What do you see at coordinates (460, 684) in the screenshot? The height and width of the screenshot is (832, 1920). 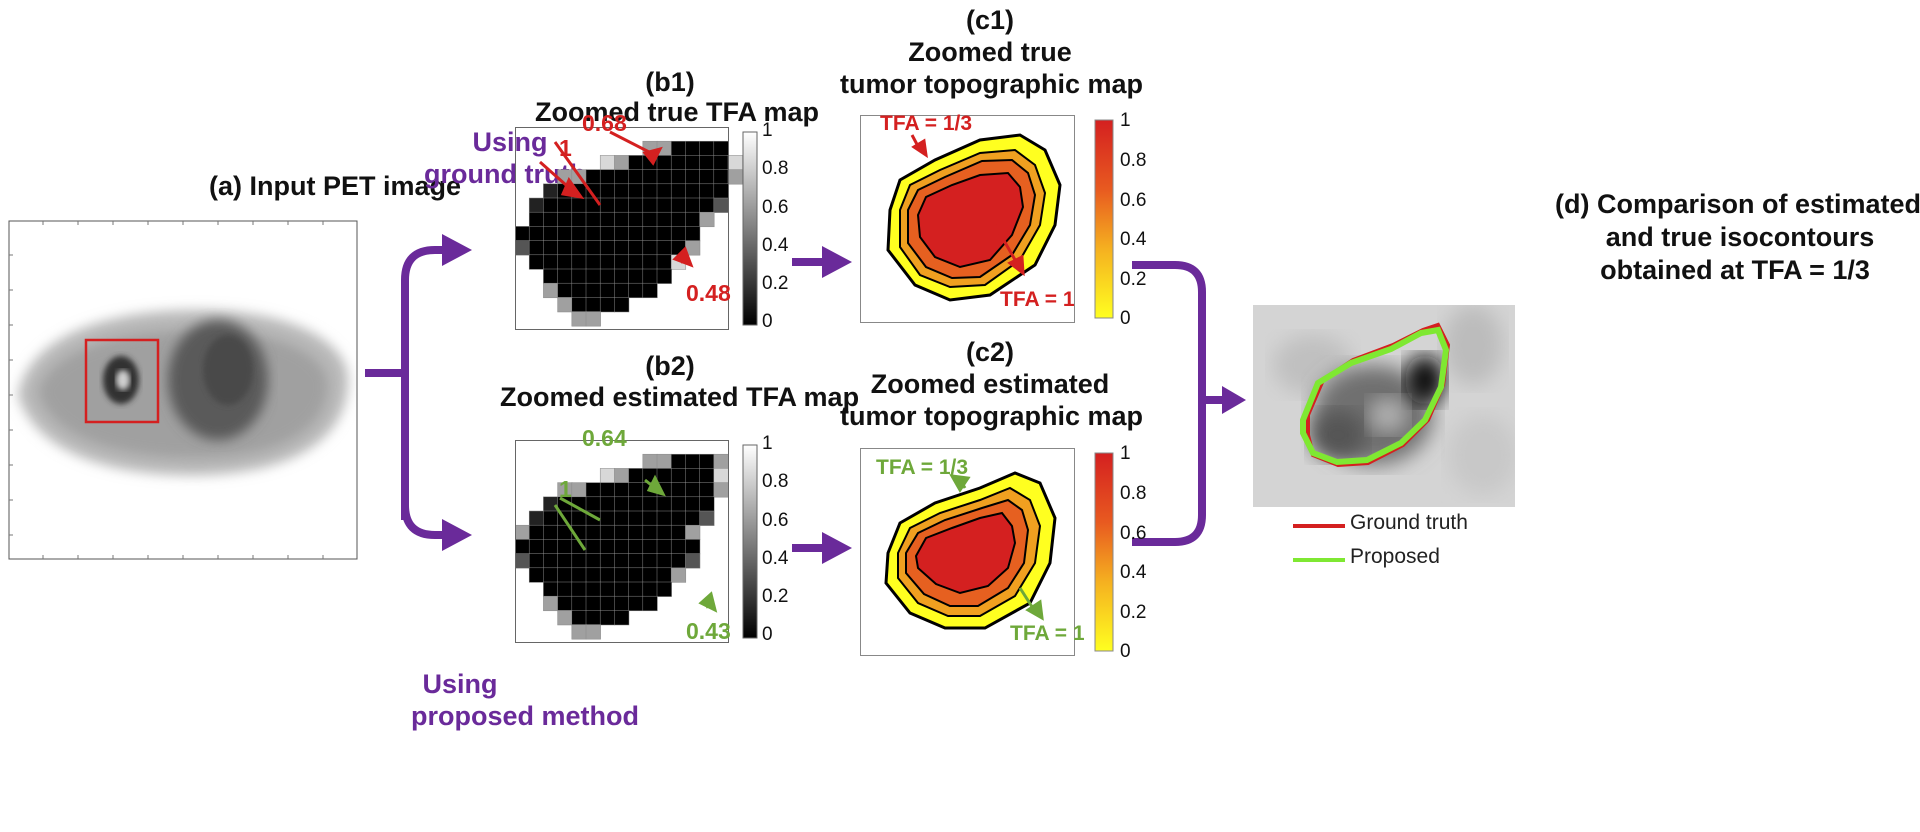 I see `branch-bottom-line1: Using` at bounding box center [460, 684].